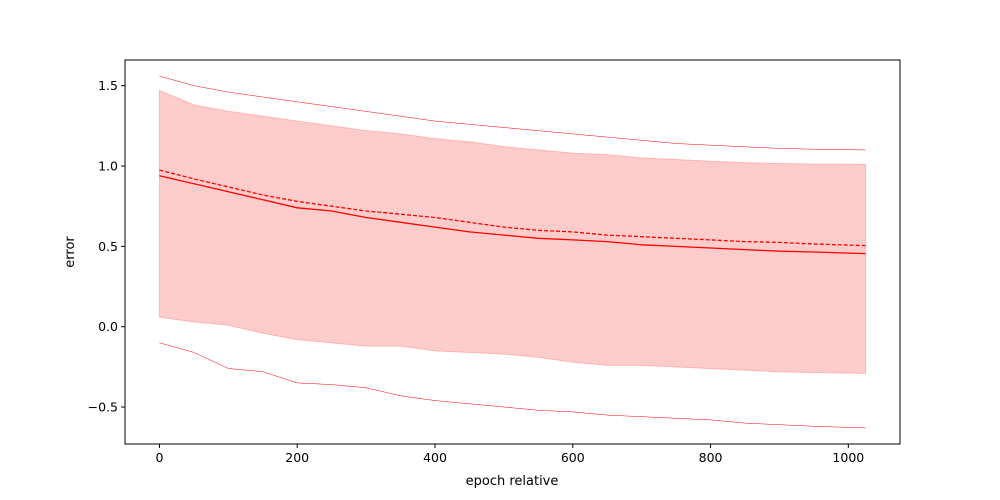 The height and width of the screenshot is (500, 1000). What do you see at coordinates (435, 457) in the screenshot?
I see `x-tick-label: 400` at bounding box center [435, 457].